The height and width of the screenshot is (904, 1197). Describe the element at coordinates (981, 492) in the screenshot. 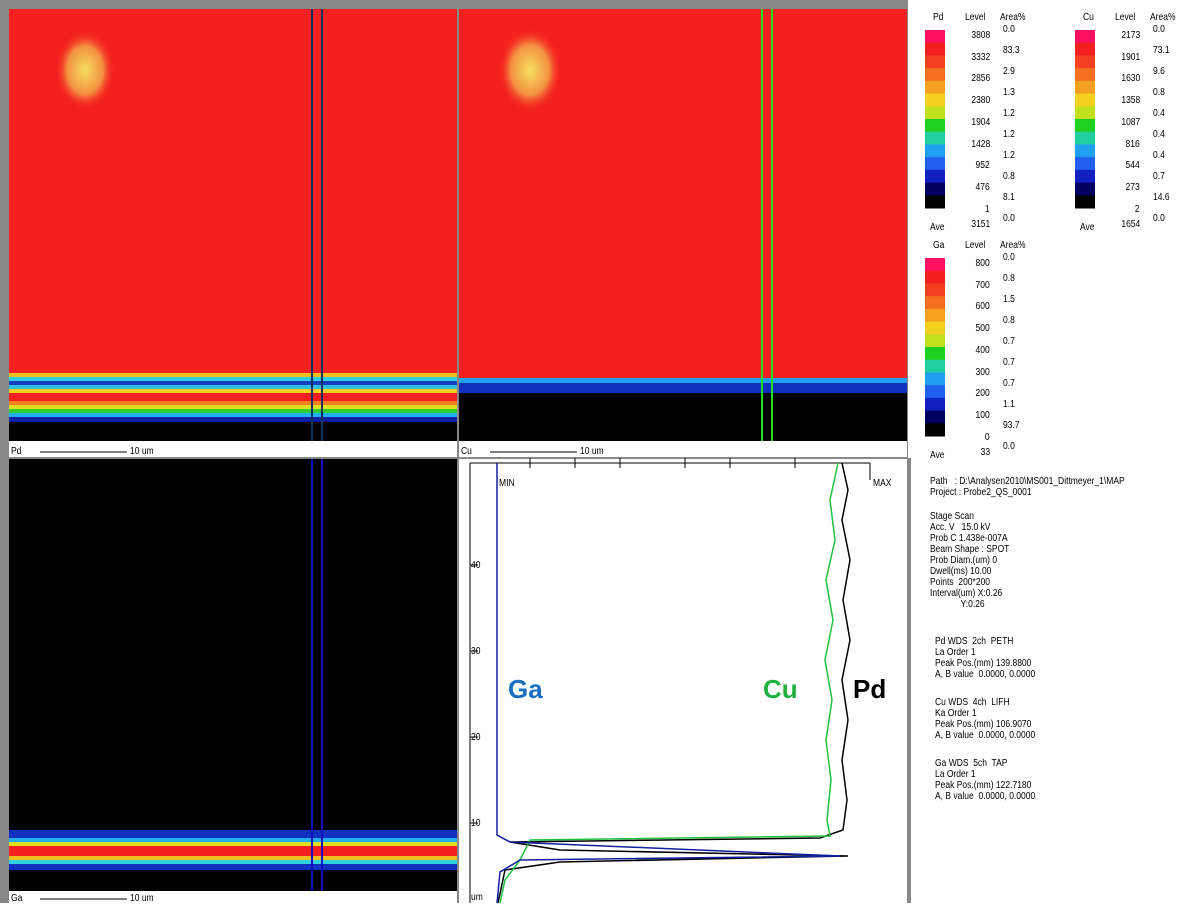

I see `info-line: Project : Probe2_QS_0001` at that location.